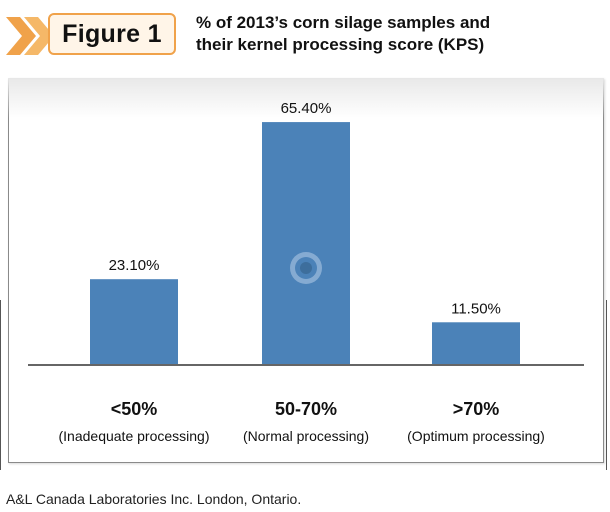 This screenshot has width=610, height=512. Describe the element at coordinates (134, 409) in the screenshot. I see `category-label-0: <50%` at that location.